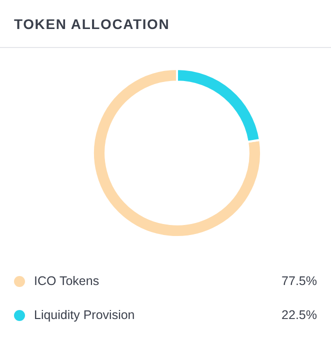 Image resolution: width=331 pixels, height=340 pixels. I want to click on data-label: 77.5%, so click(299, 281).